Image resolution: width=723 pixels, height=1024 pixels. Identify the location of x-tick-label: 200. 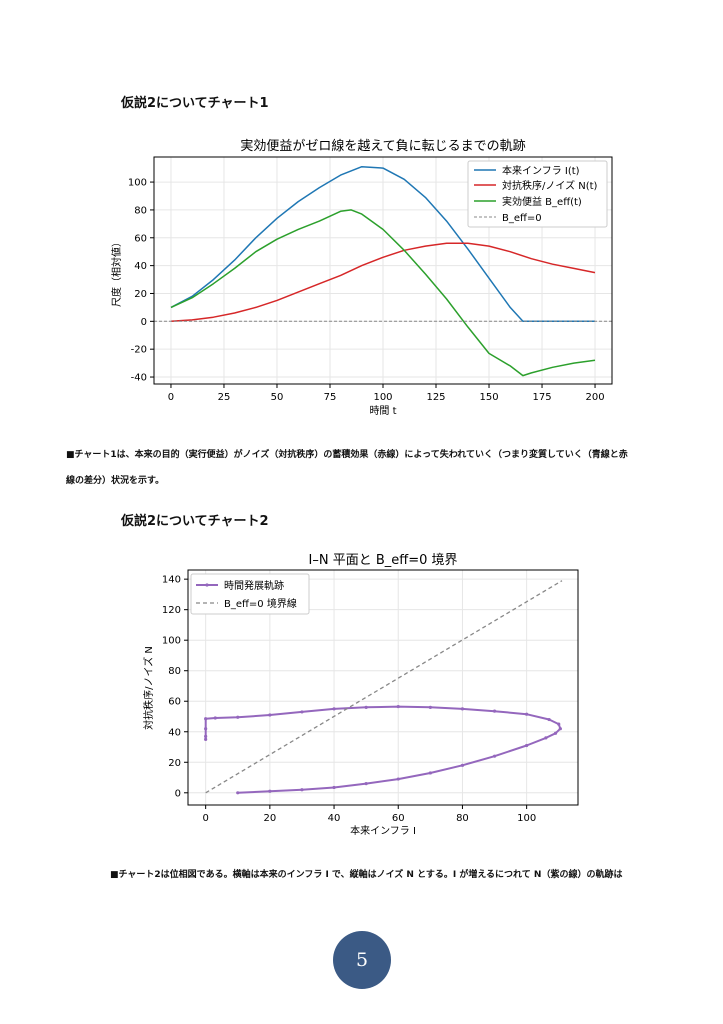
(594, 397).